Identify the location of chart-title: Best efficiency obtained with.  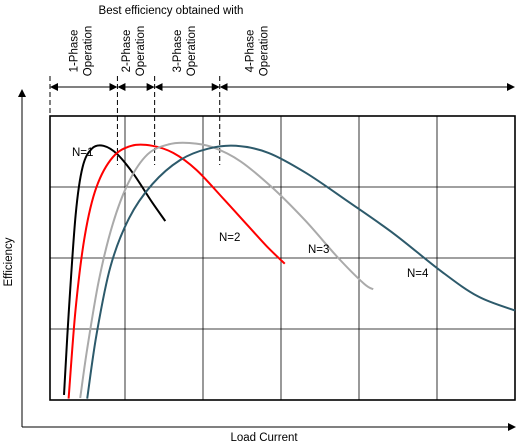
(171, 11).